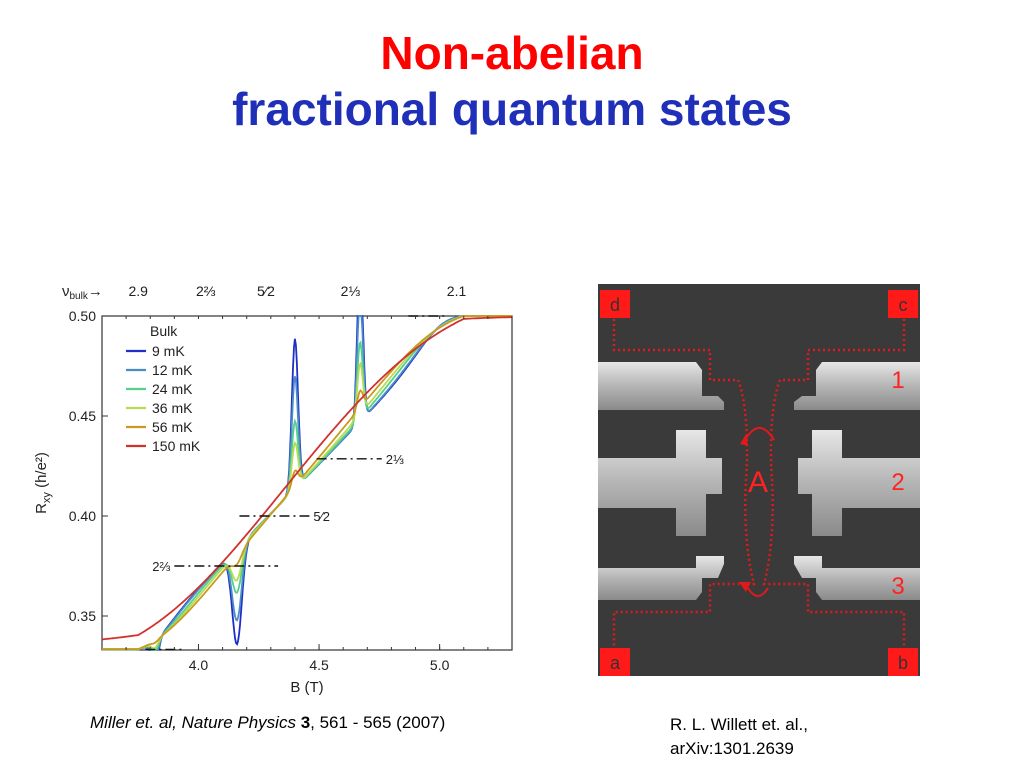 This screenshot has width=1024, height=768. What do you see at coordinates (739, 737) in the screenshot?
I see `citation-willett: R. L. Willett et. al., arXiv:1301.2639` at bounding box center [739, 737].